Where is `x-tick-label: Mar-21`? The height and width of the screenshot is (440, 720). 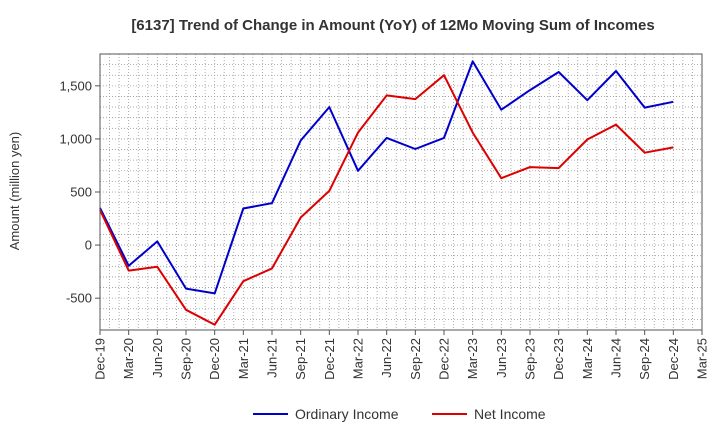 x-tick-label: Mar-21 is located at coordinates (243, 358).